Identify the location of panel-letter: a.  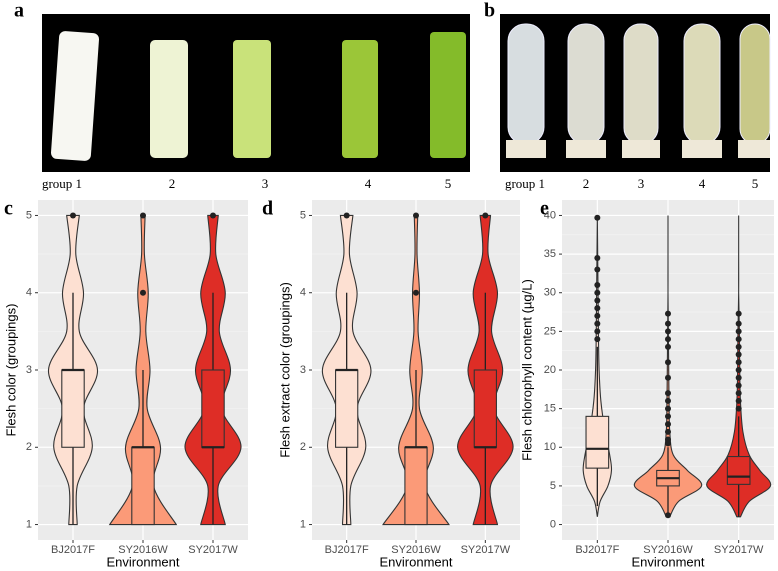
(19, 11).